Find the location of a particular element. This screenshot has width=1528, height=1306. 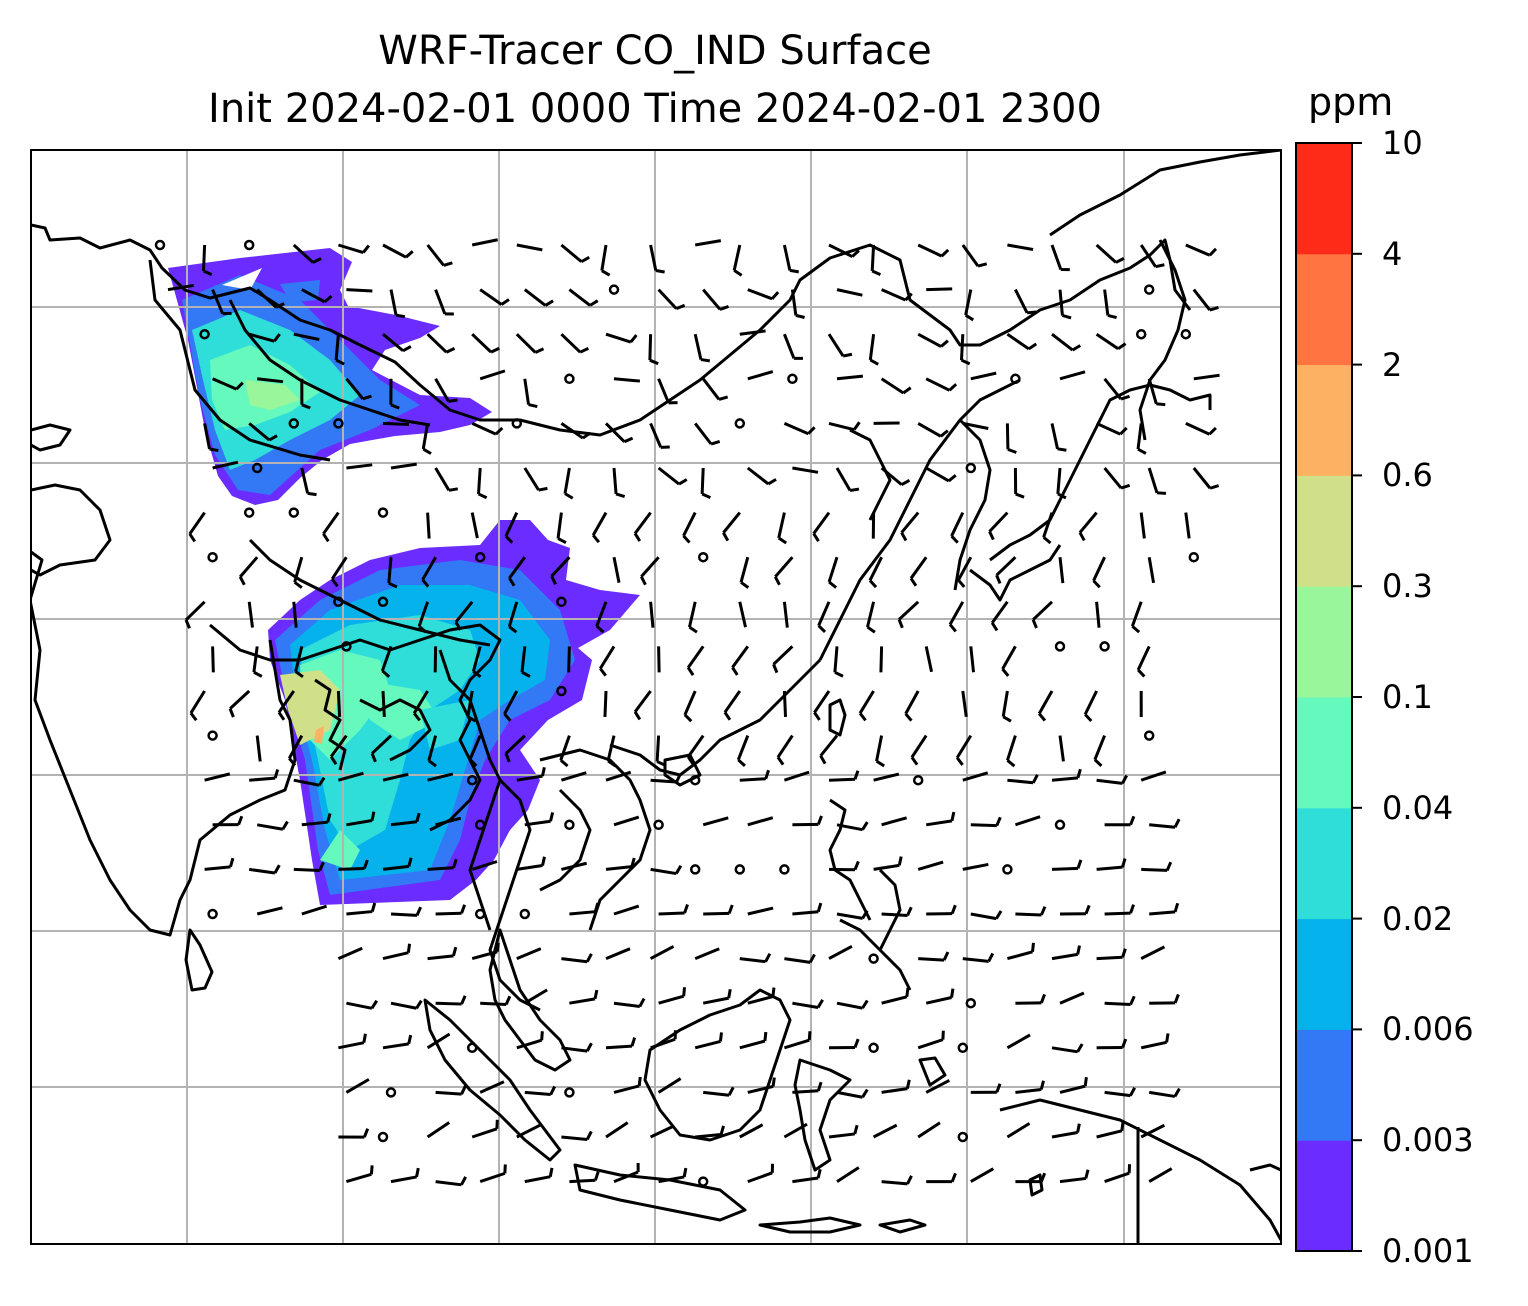

map-title: WRF-Tracer CO_IND Surface is located at coordinates (655, 51).